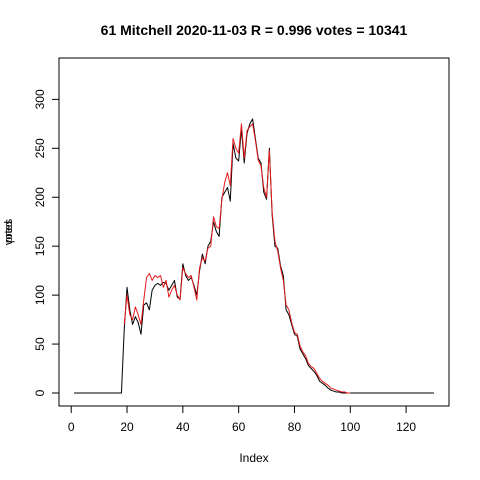  I want to click on x-tick-label: 60, so click(239, 427).